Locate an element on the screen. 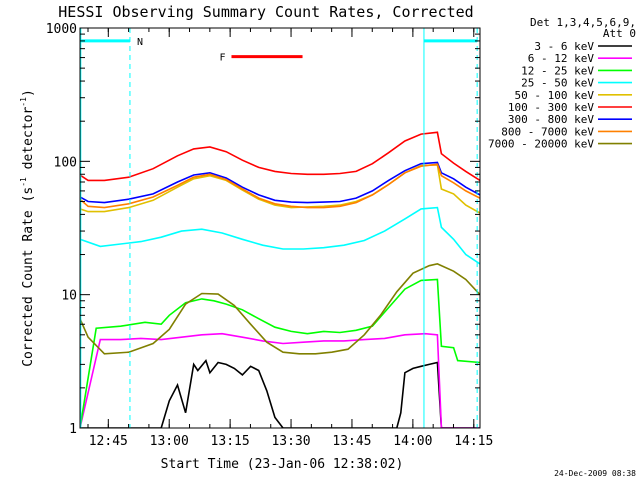 The width and height of the screenshot is (640, 480). legend-header-line2: Att 0 is located at coordinates (619, 33).